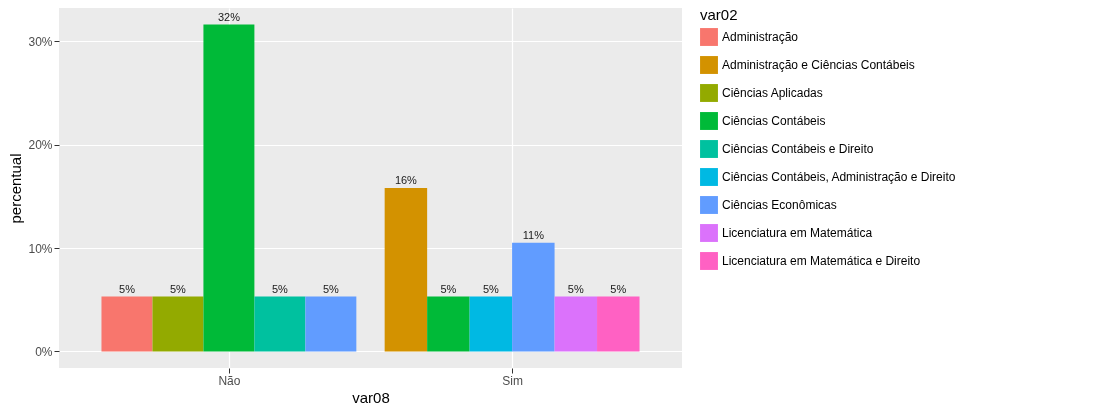 This screenshot has width=1116, height=415. What do you see at coordinates (760, 37) in the screenshot?
I see `legend-label: Administração` at bounding box center [760, 37].